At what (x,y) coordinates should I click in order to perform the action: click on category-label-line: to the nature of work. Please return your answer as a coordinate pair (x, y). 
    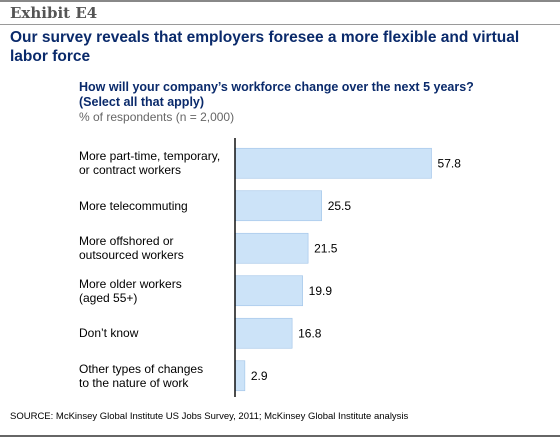
    Looking at the image, I should click on (134, 382).